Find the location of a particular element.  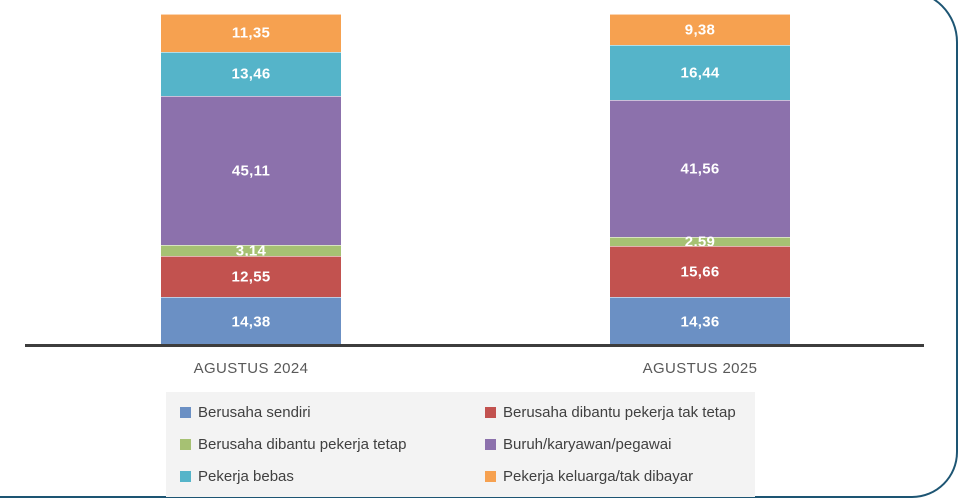

x-axis-line is located at coordinates (474, 345).